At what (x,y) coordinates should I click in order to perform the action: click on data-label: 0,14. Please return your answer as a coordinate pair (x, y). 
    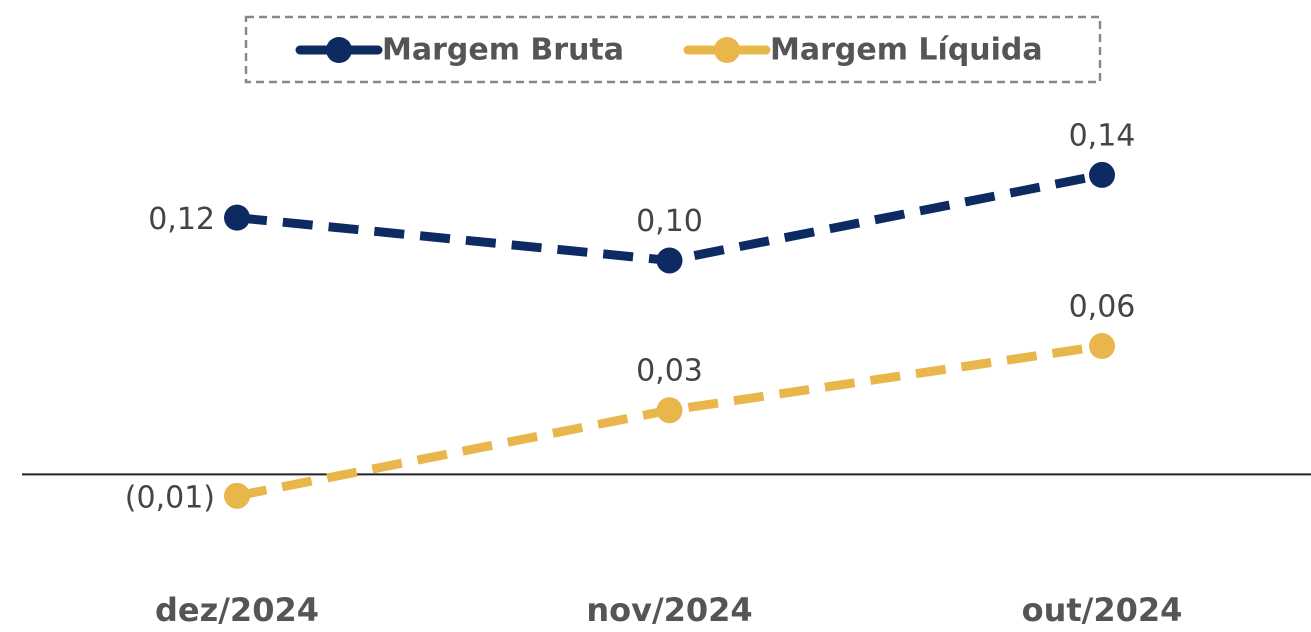
    Looking at the image, I should click on (1102, 135).